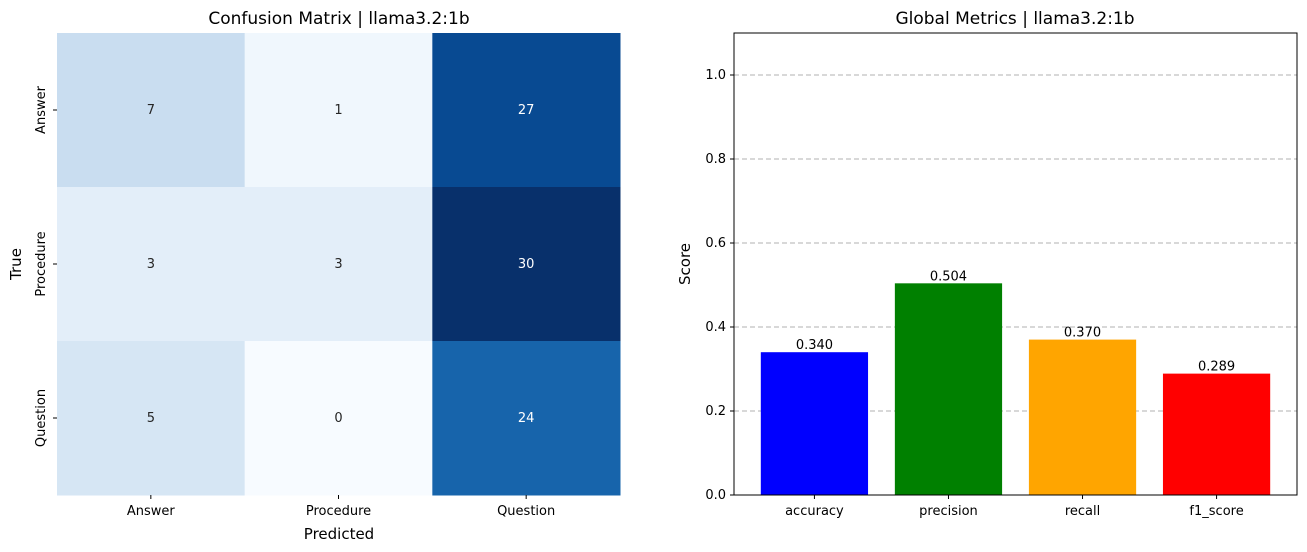 This screenshot has width=1307, height=552. I want to click on bar-y-tick-label: 0.8, so click(715, 159).